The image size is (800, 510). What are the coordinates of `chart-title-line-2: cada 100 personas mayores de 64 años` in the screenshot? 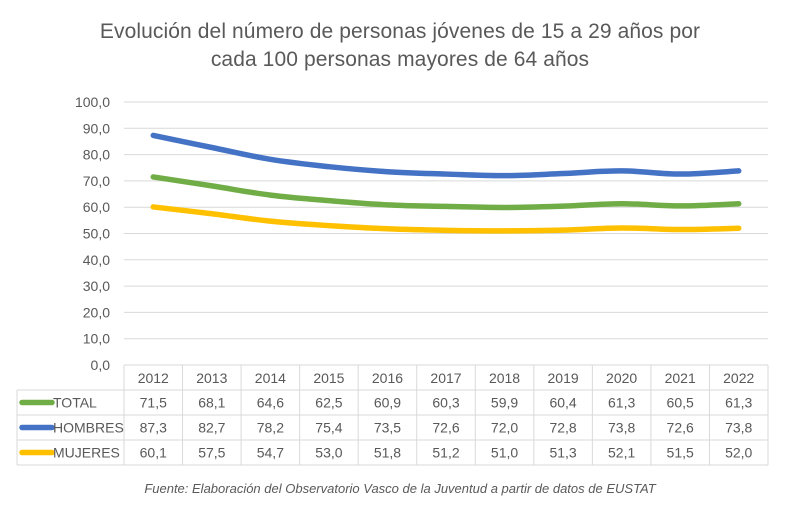 It's located at (400, 59).